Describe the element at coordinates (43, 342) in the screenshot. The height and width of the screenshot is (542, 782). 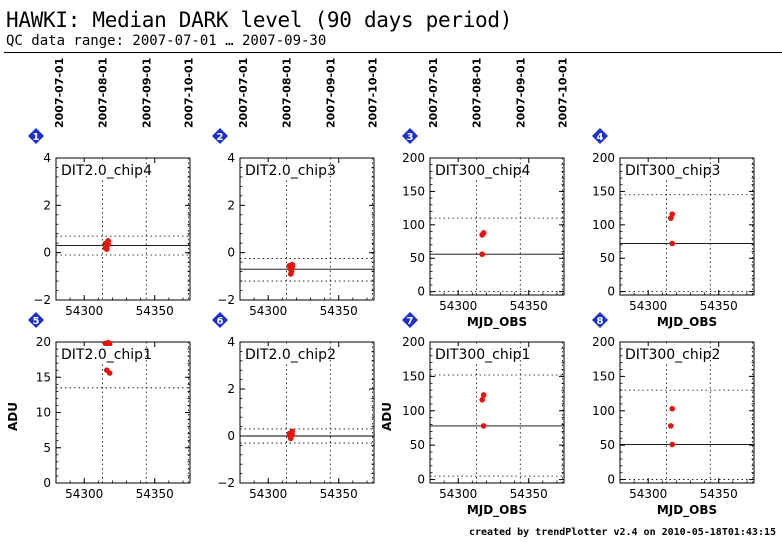
I see `panel-5-ytick-label: 20` at that location.